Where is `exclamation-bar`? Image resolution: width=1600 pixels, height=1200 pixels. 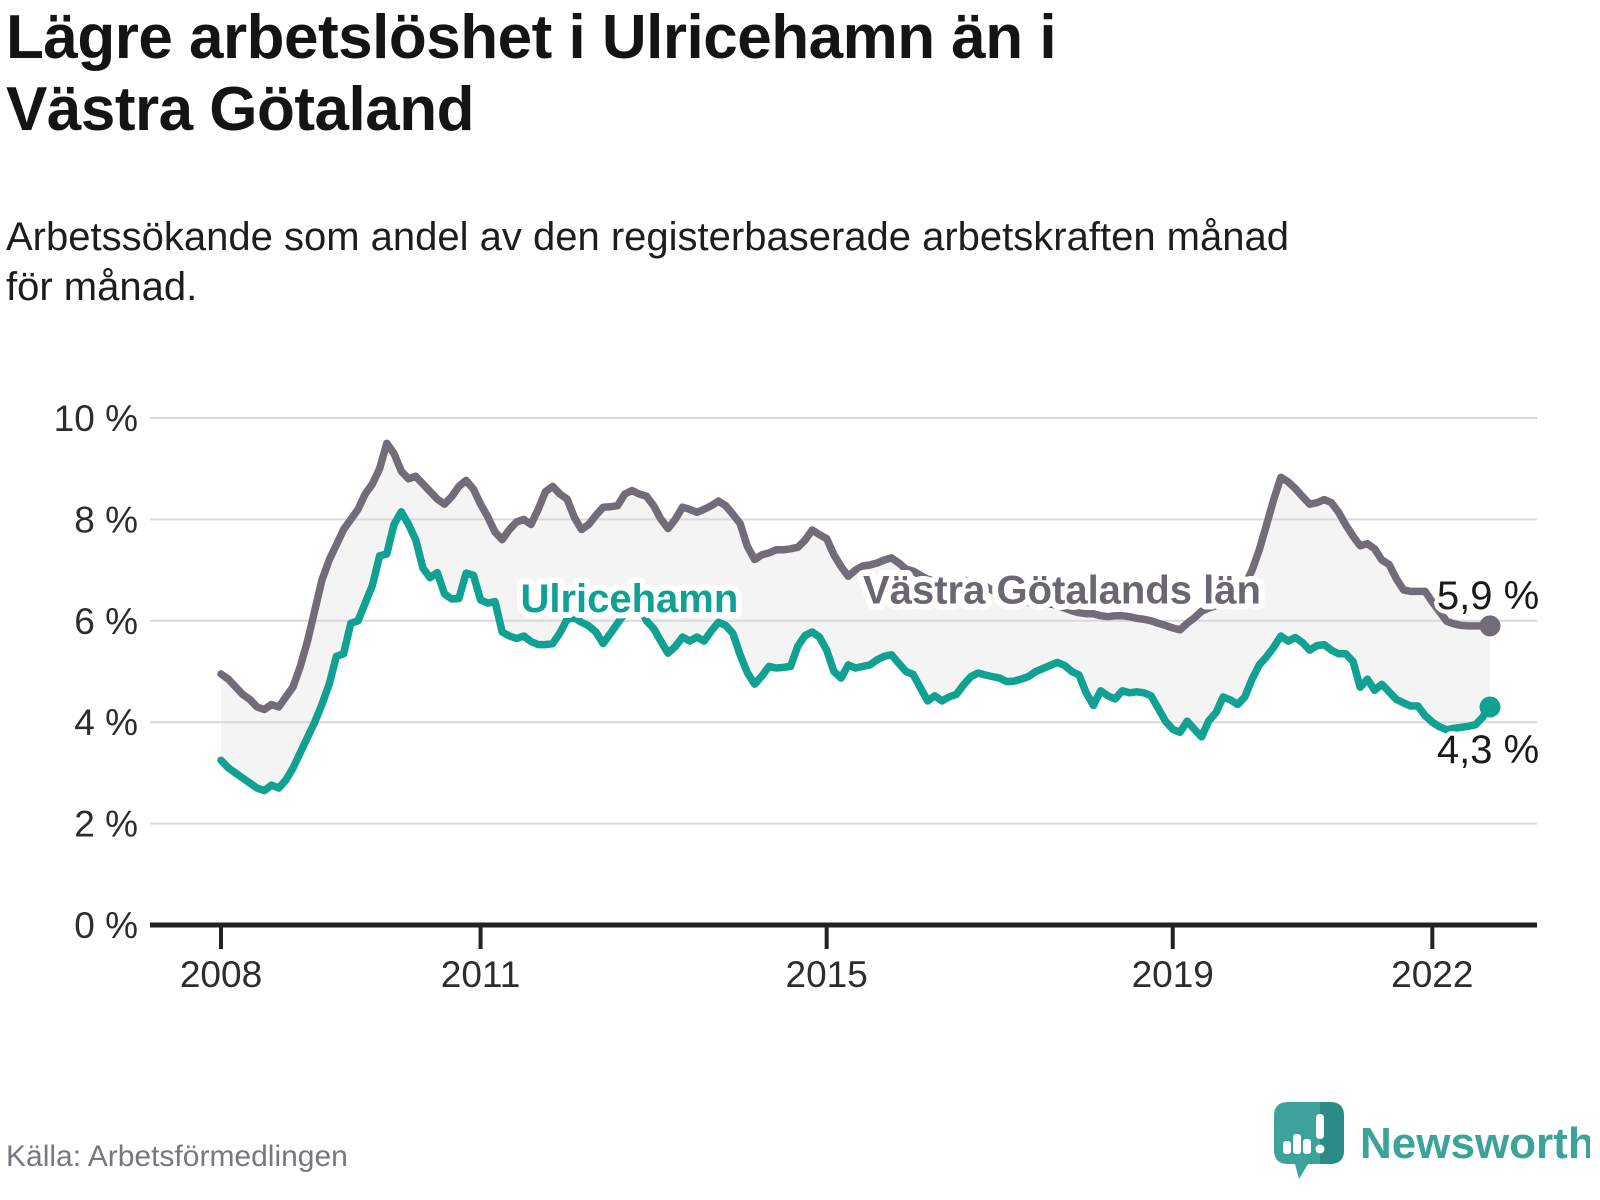
exclamation-bar is located at coordinates (1320, 1126).